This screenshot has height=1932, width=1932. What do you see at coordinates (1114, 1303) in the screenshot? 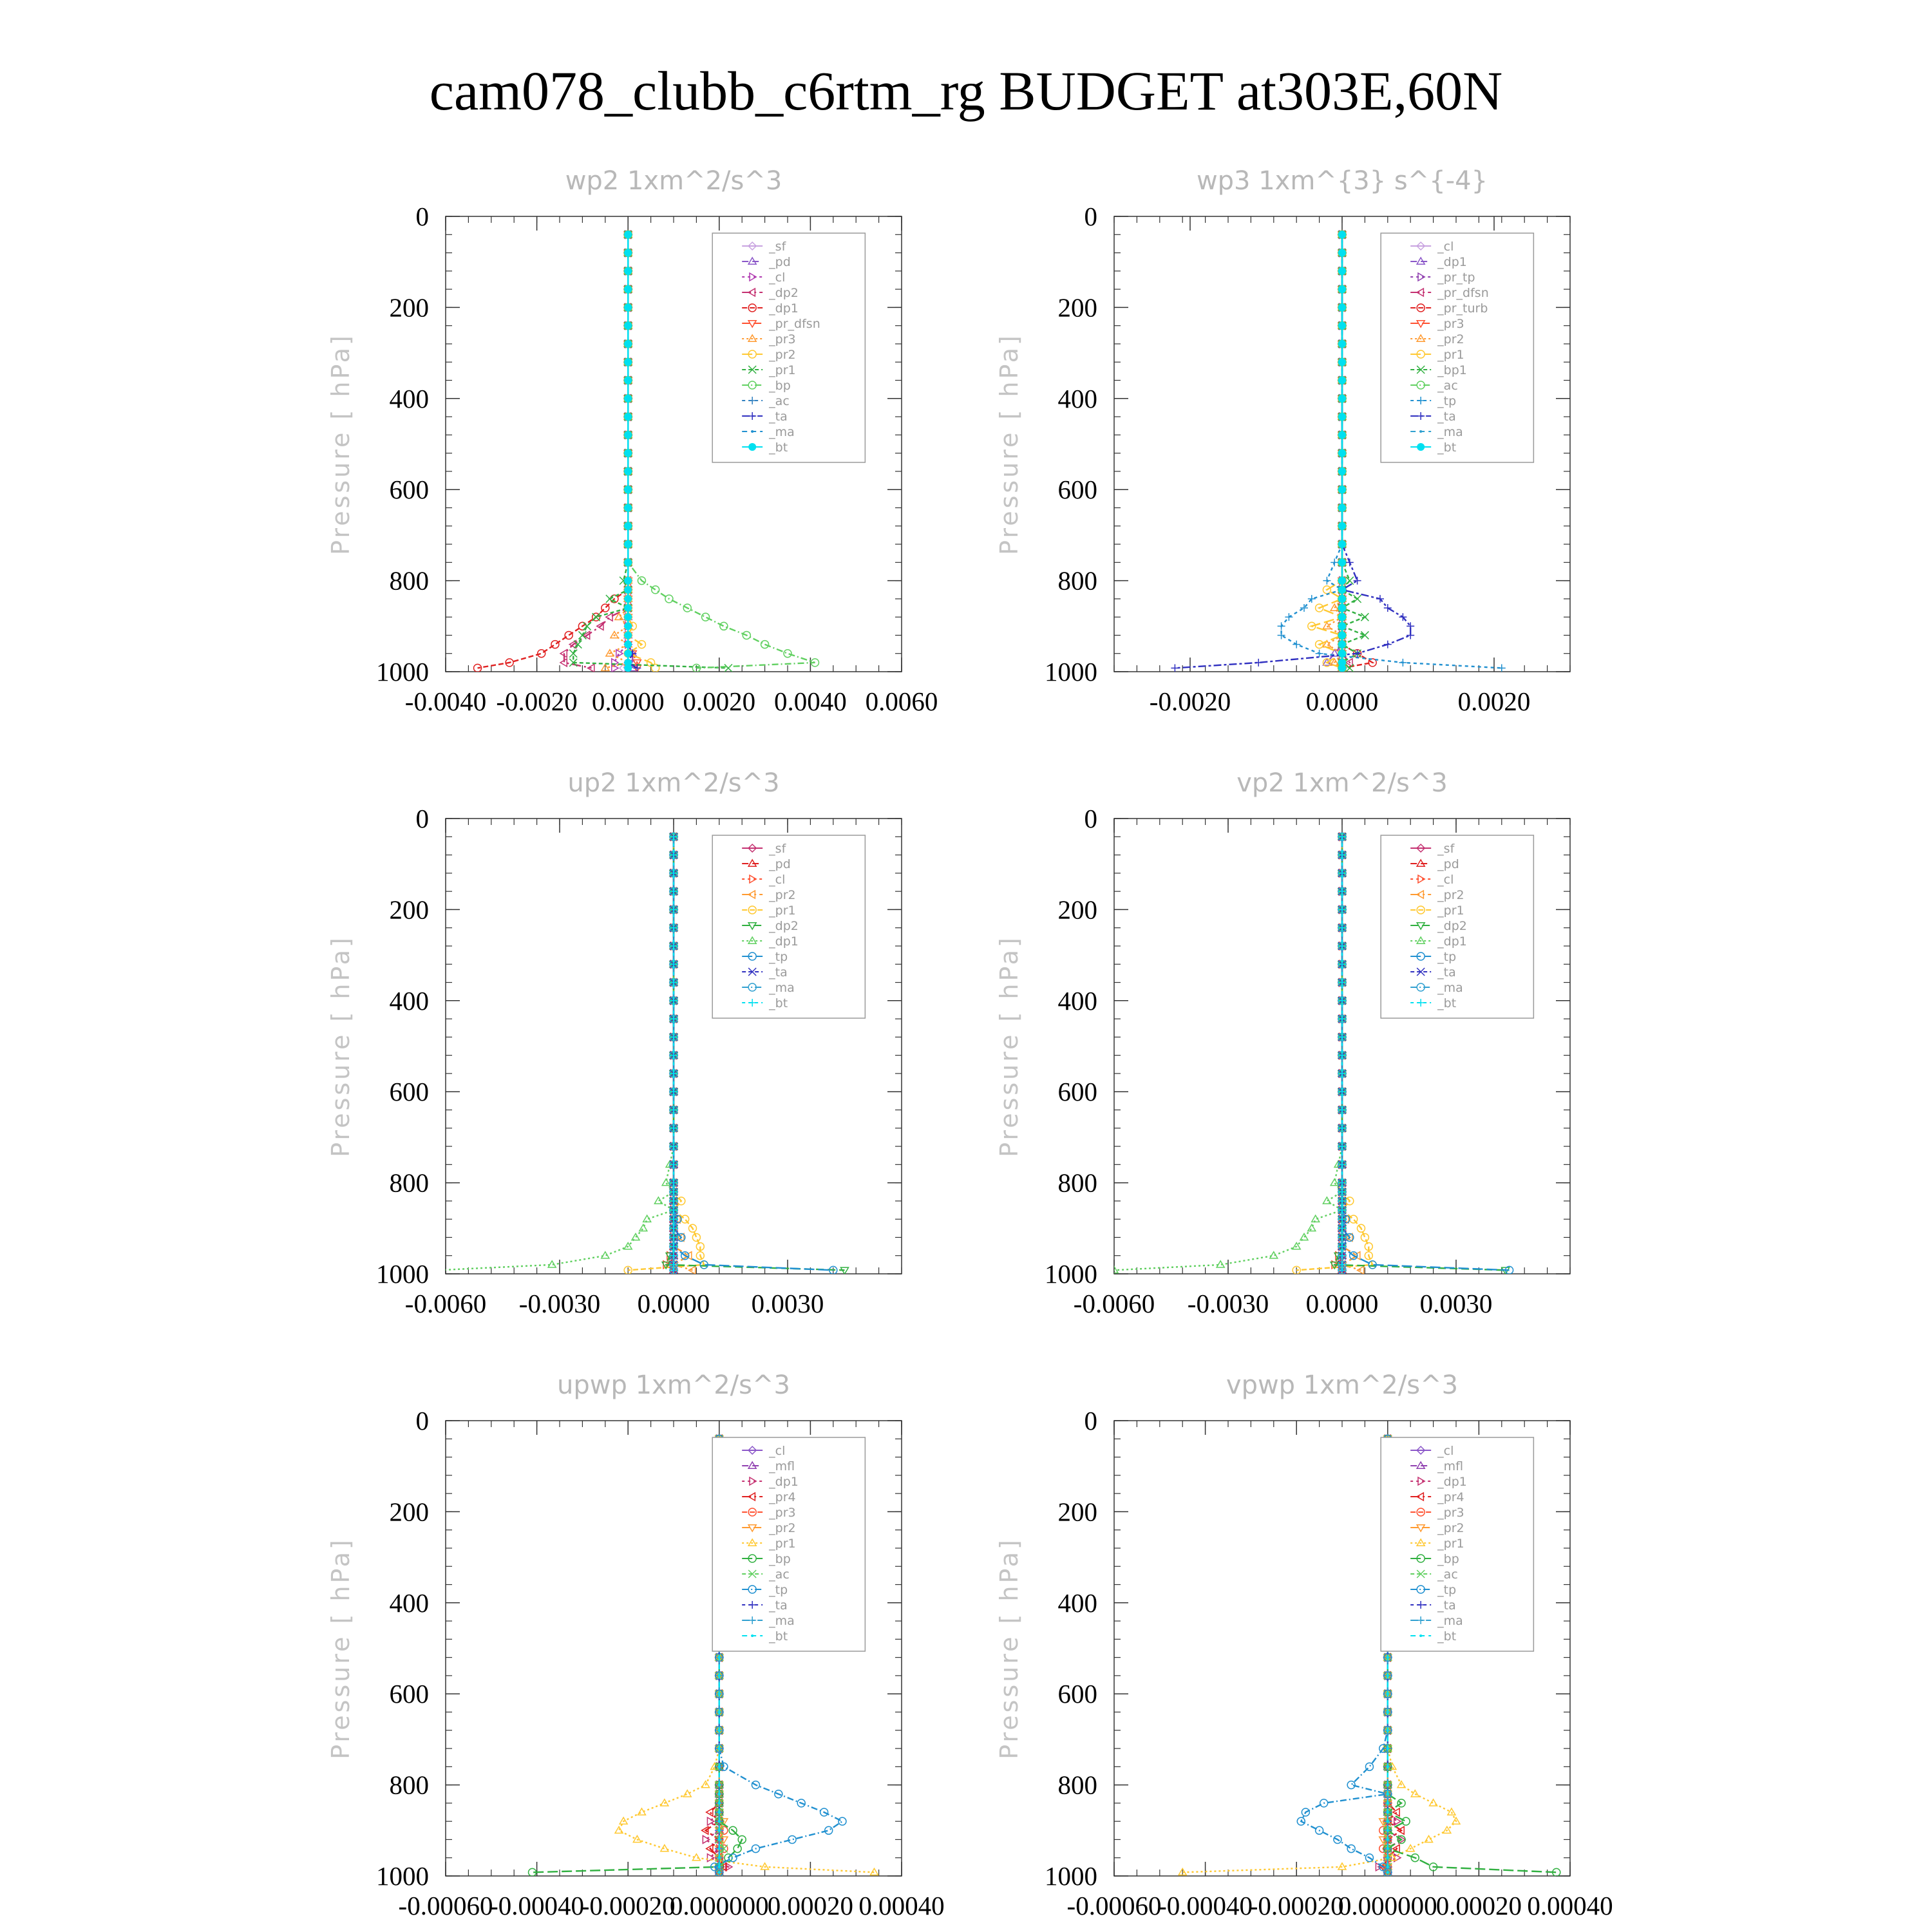
I see `x-tick-label: -0.0060` at bounding box center [1114, 1303].